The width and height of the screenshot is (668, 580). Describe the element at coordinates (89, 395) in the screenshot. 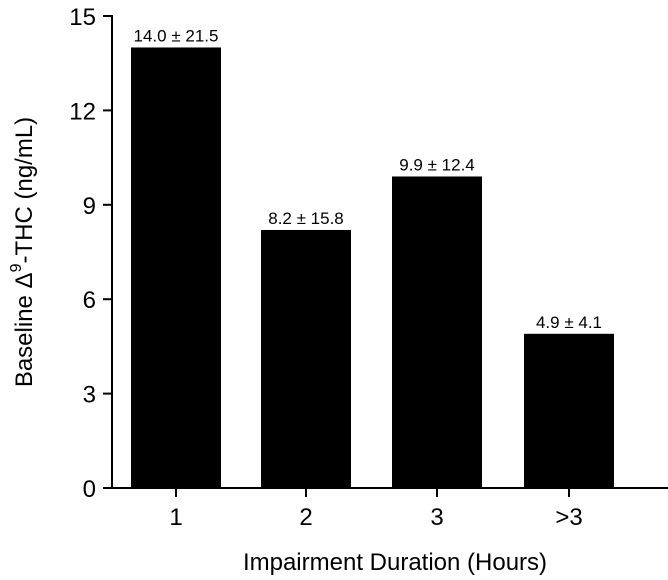

I see `y-tick-label: 3` at that location.